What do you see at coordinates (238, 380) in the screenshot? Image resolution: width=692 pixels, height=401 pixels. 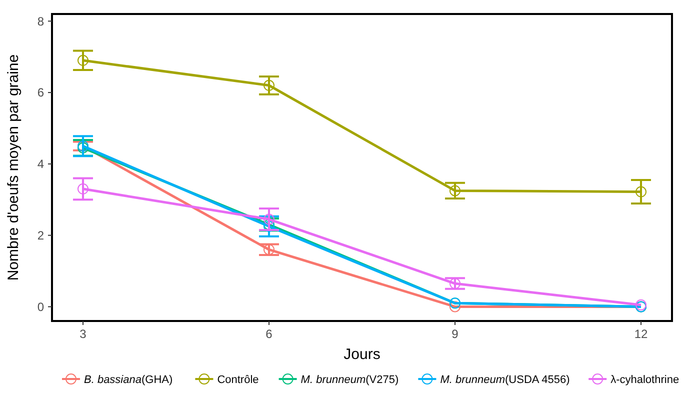 I see `legend-label: Contrôle` at bounding box center [238, 380].